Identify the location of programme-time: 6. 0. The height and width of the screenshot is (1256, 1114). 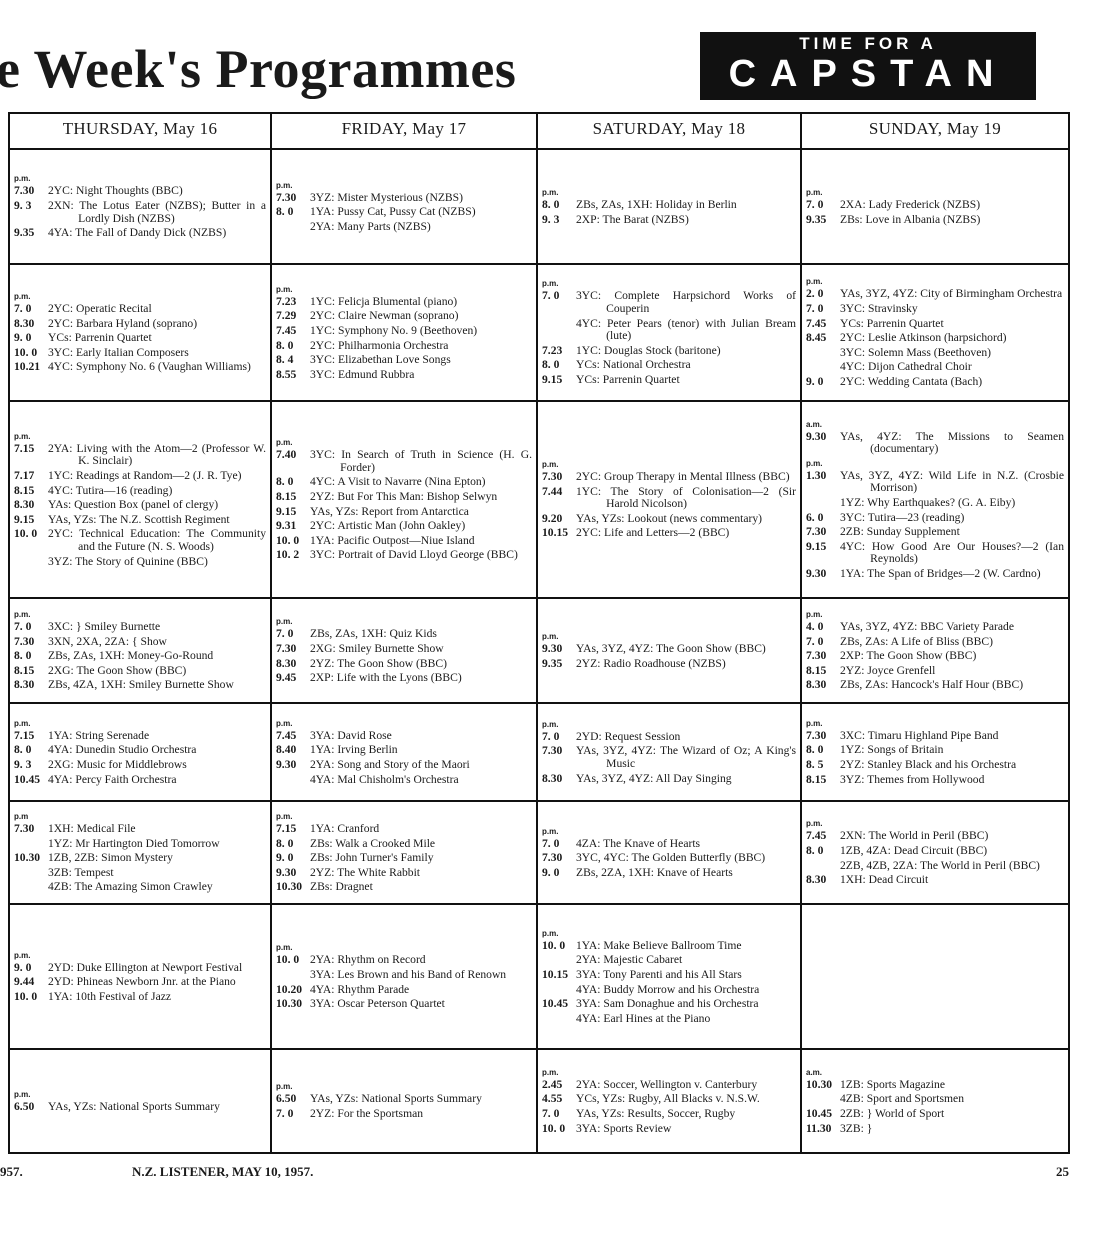
(815, 517).